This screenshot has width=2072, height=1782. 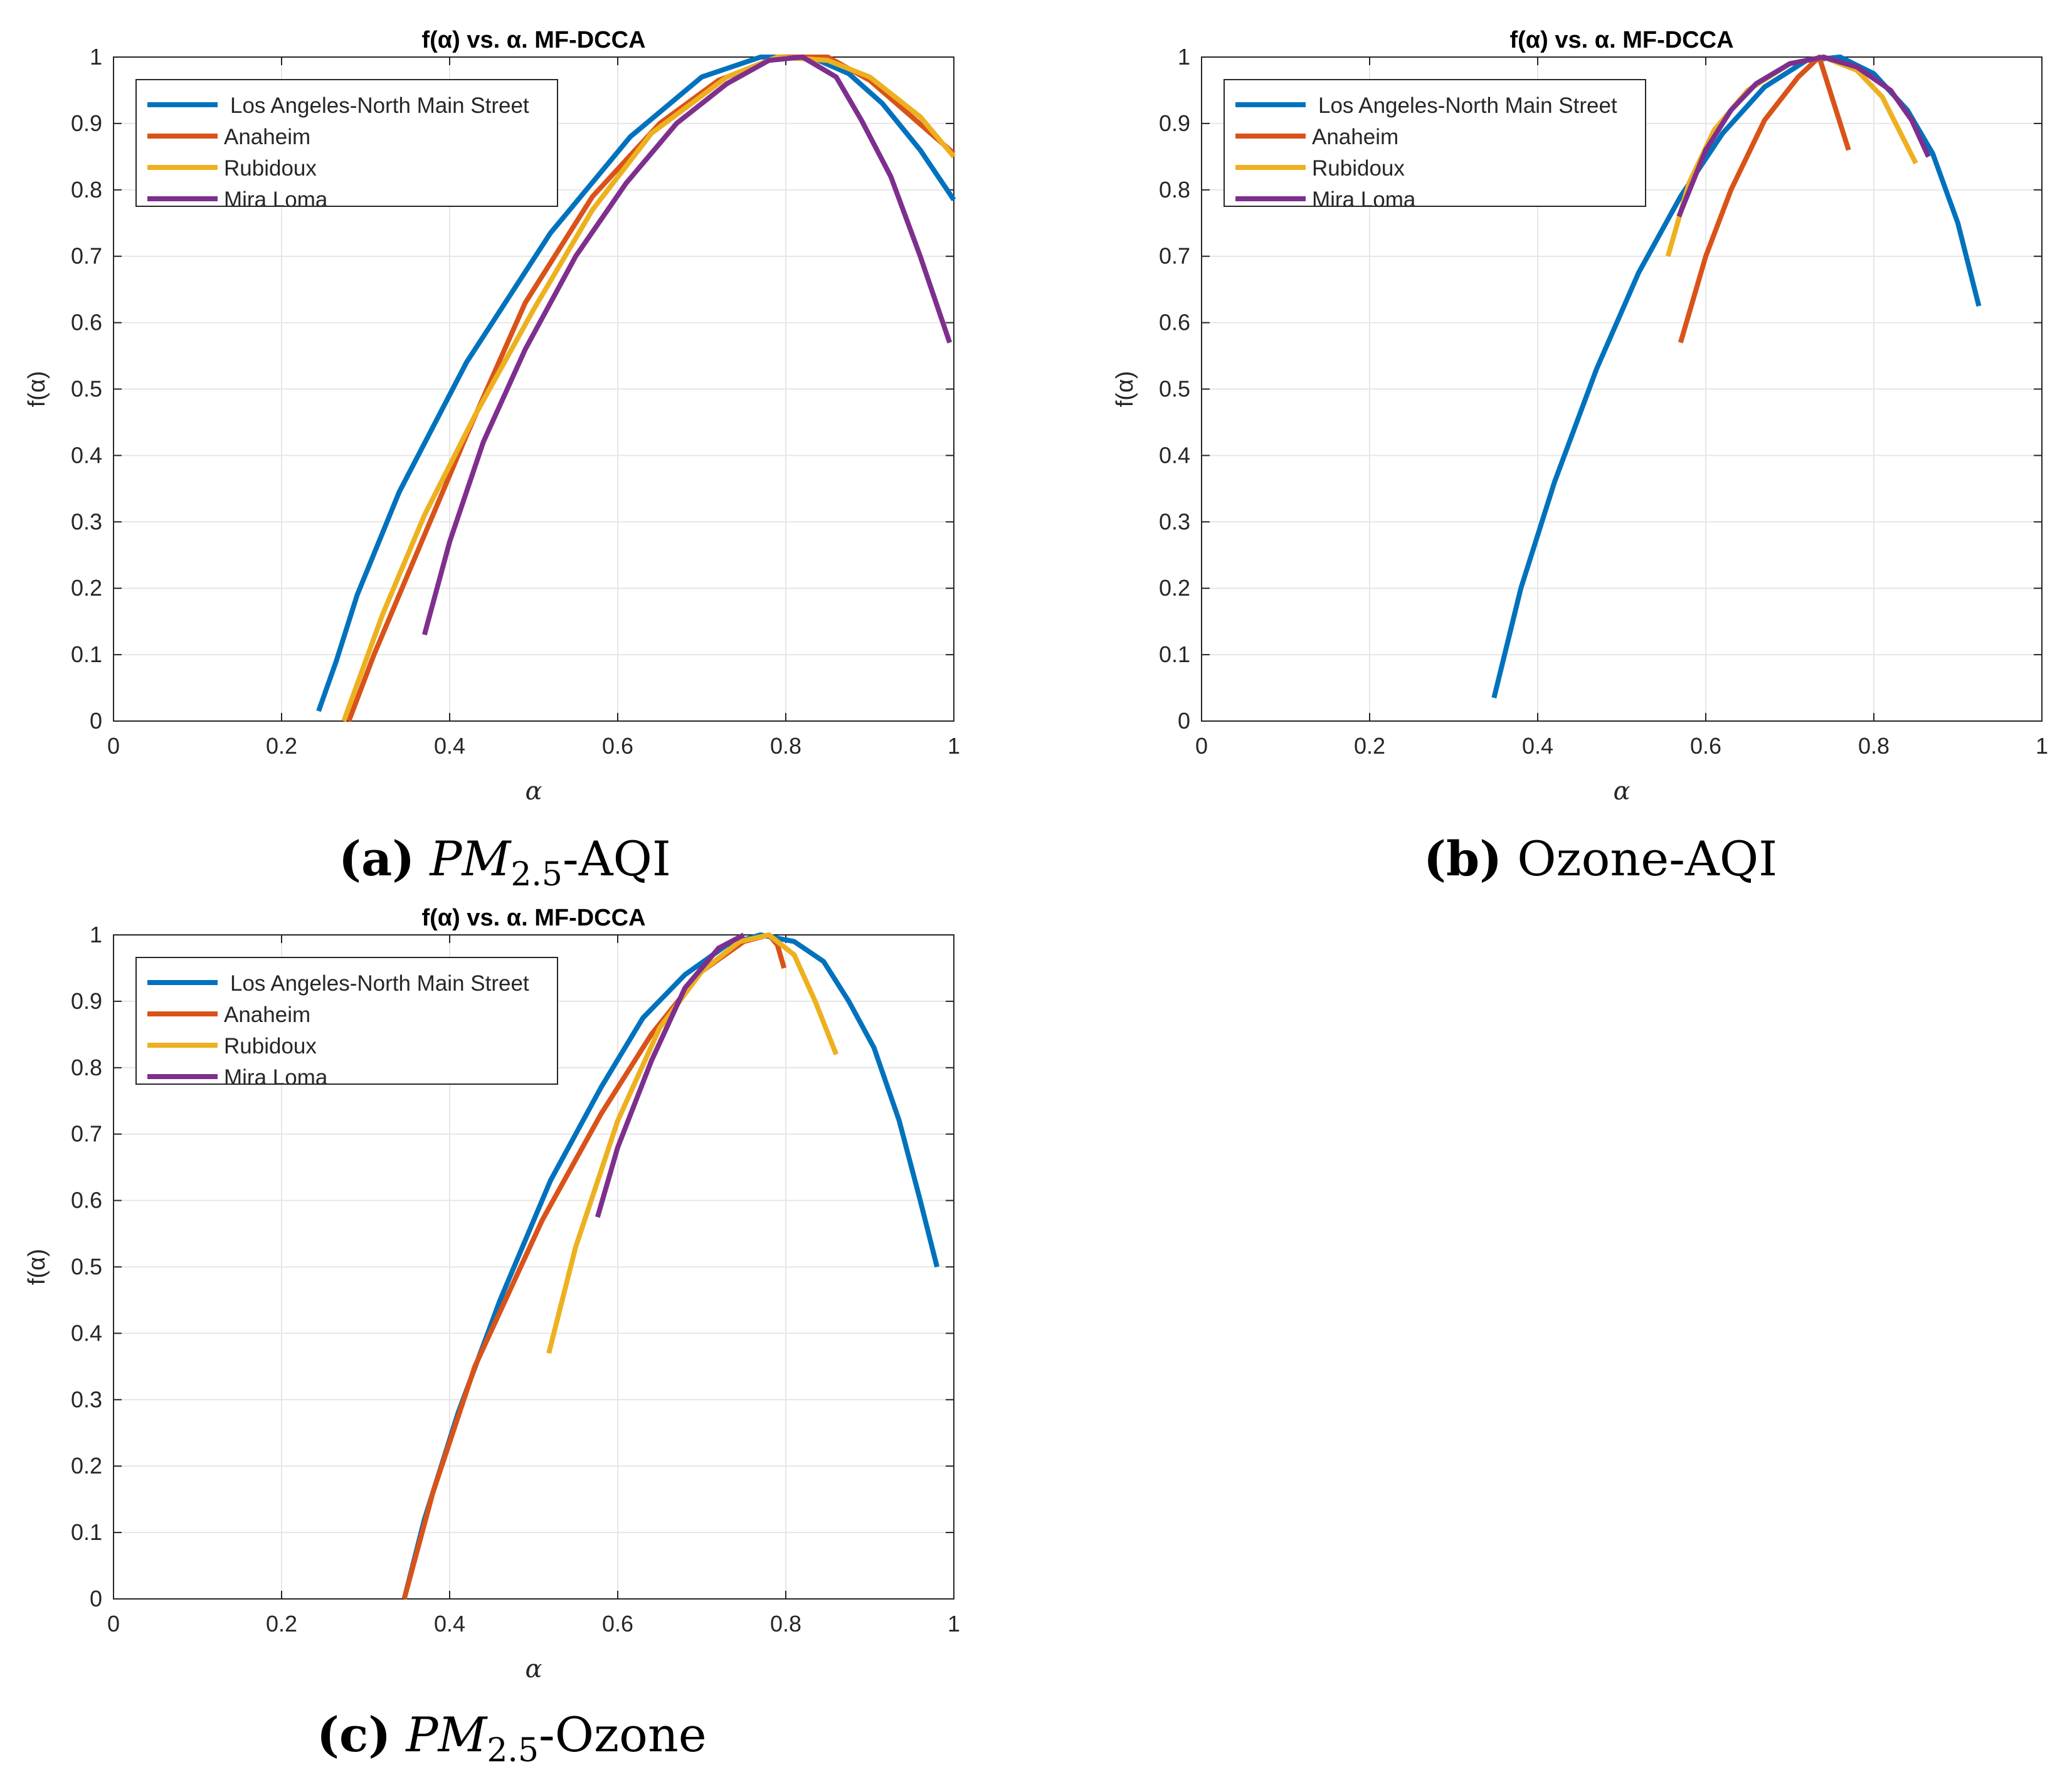 I want to click on caption-c-label: (c), so click(x=354, y=1735).